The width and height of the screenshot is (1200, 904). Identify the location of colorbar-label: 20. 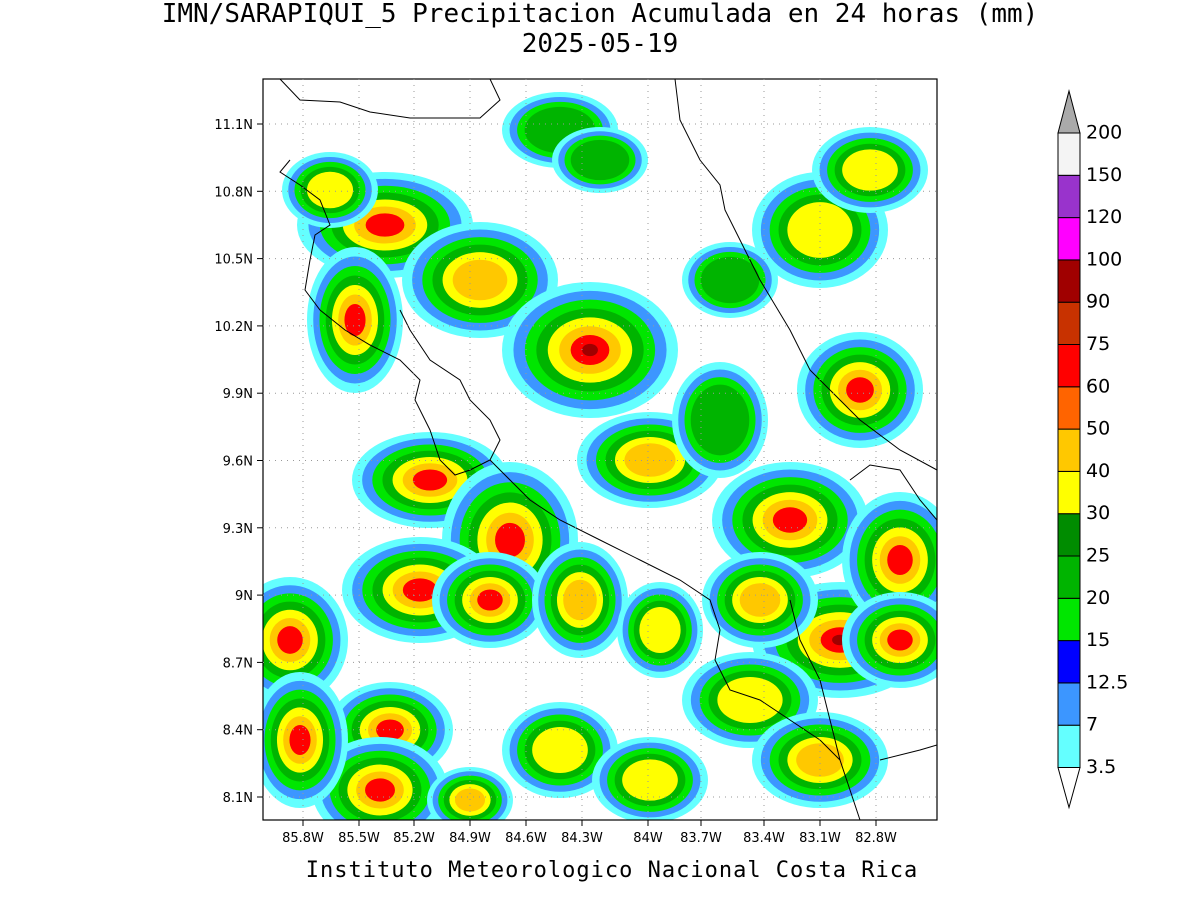
(1098, 598).